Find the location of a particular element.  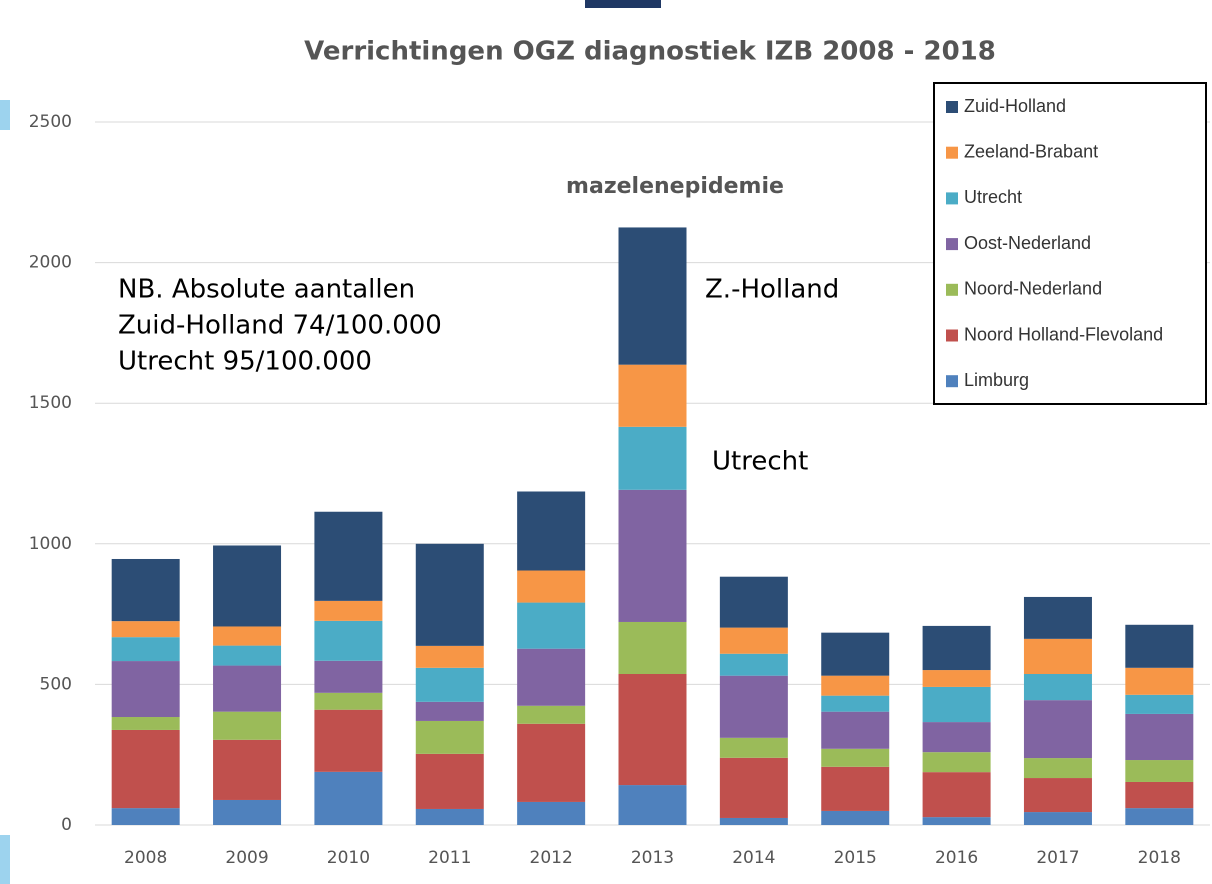

legend-label: Zeeland-Brabant is located at coordinates (1031, 151).